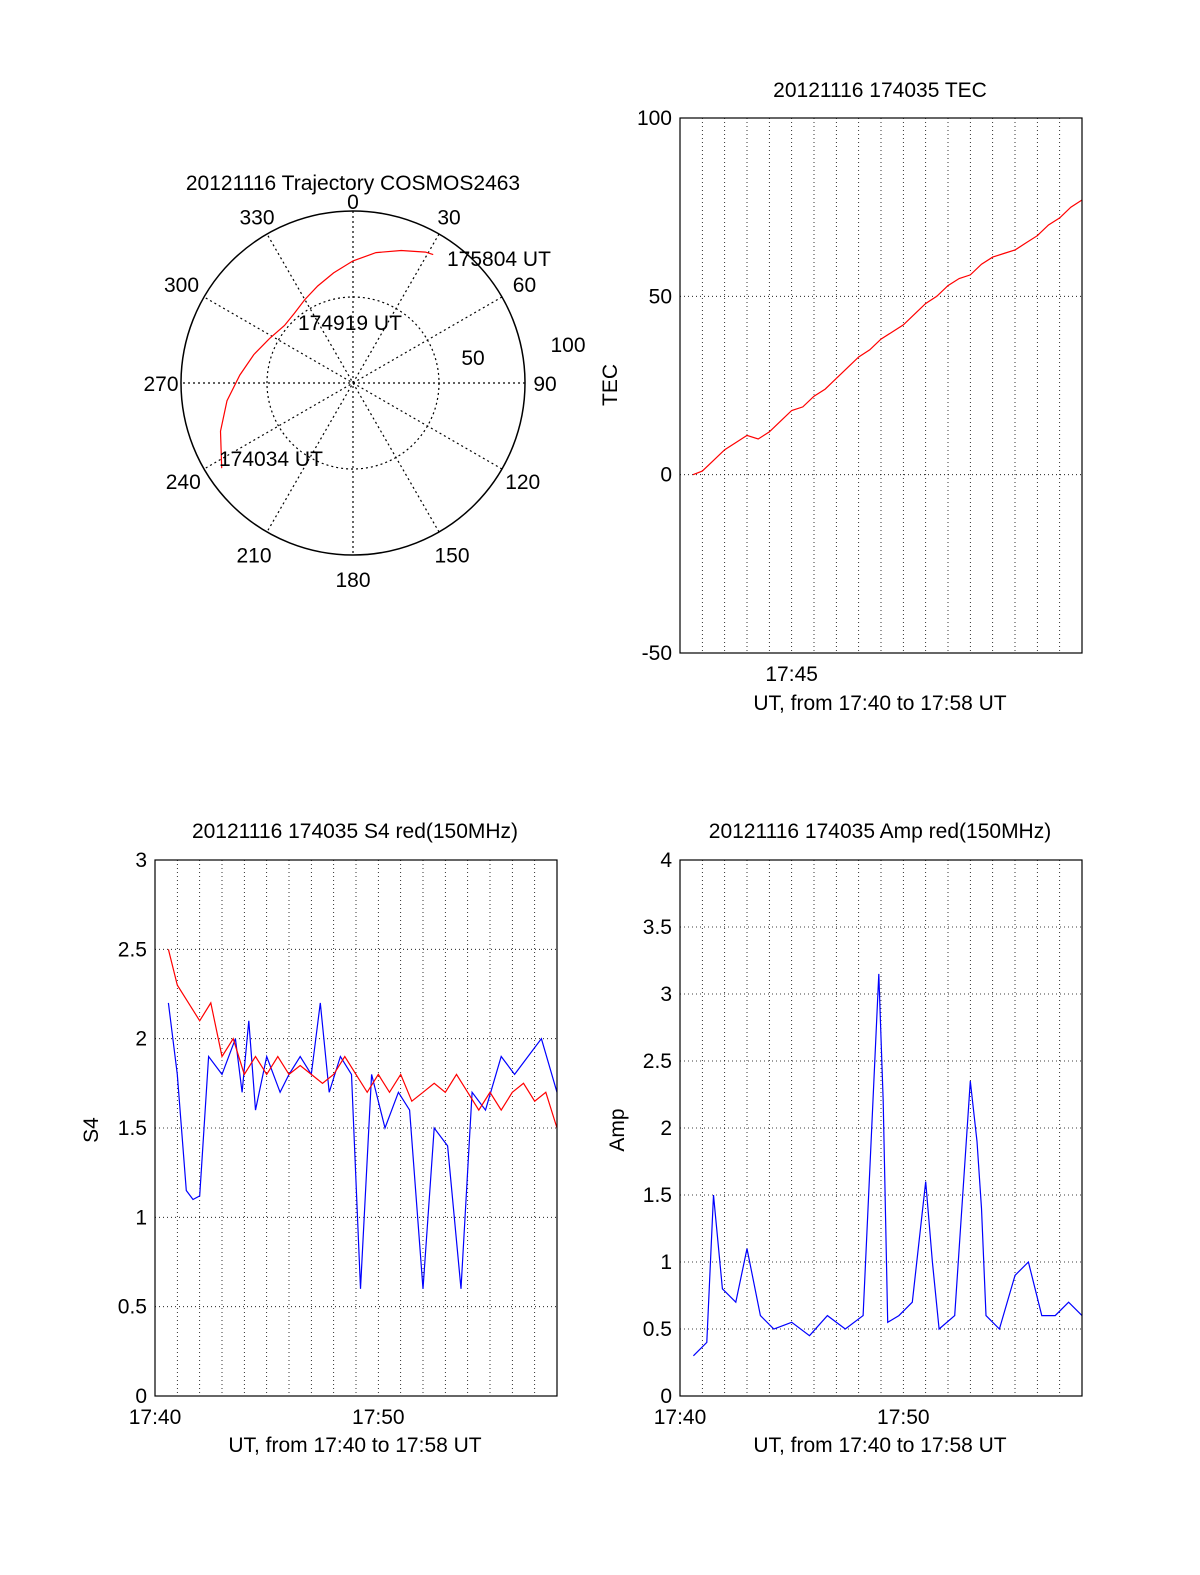 The width and height of the screenshot is (1200, 1575). Describe the element at coordinates (880, 90) in the screenshot. I see `tec-title: 20121116 174035 TEC` at that location.